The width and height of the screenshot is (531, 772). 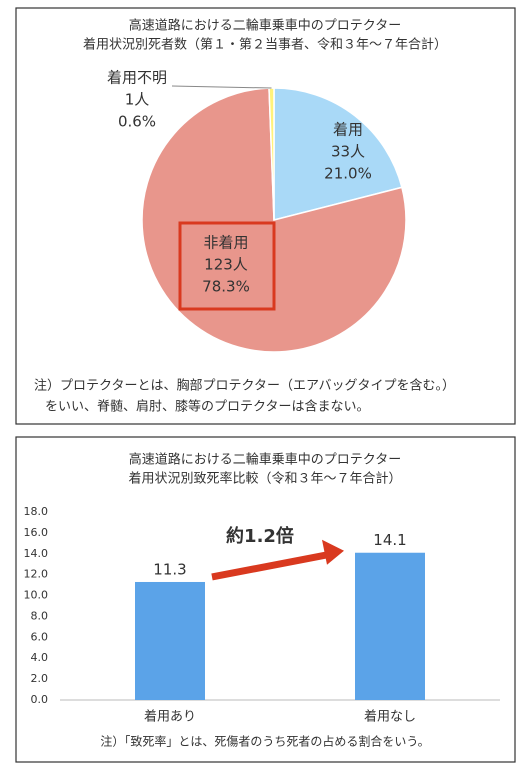 What do you see at coordinates (40, 678) in the screenshot?
I see `y-tick-label: 2.0` at bounding box center [40, 678].